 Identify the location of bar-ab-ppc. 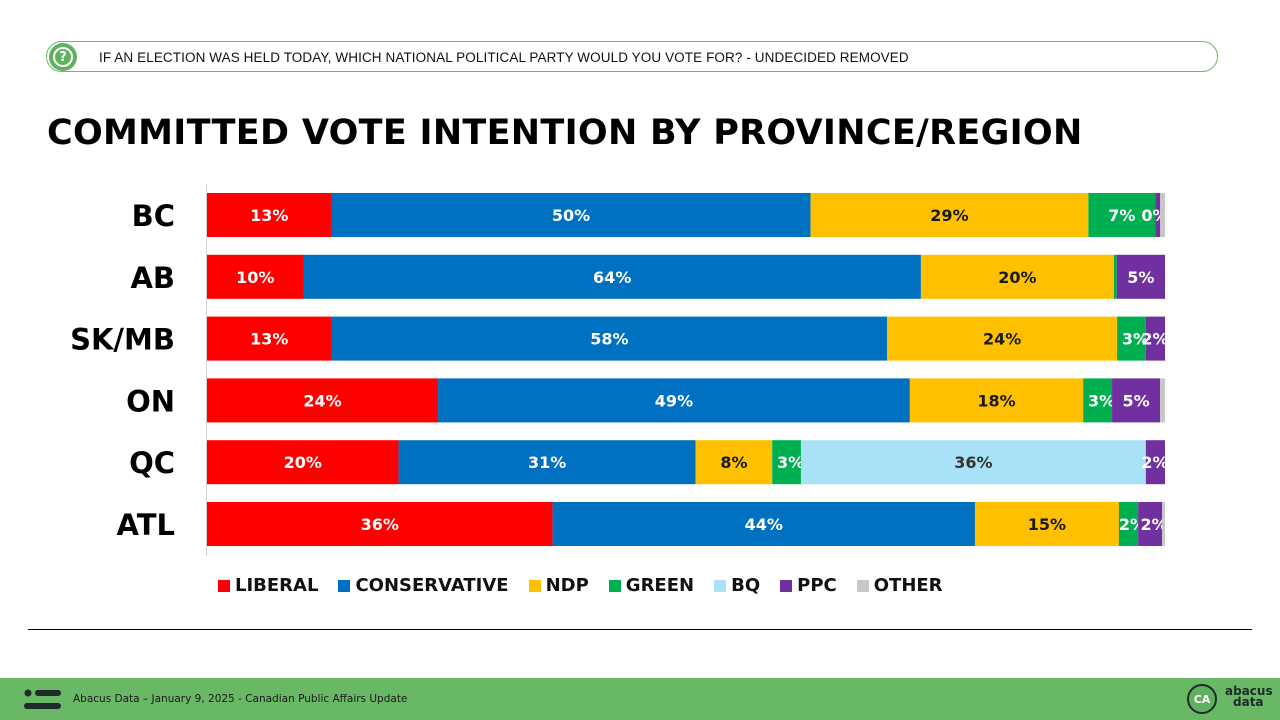
(1140, 276).